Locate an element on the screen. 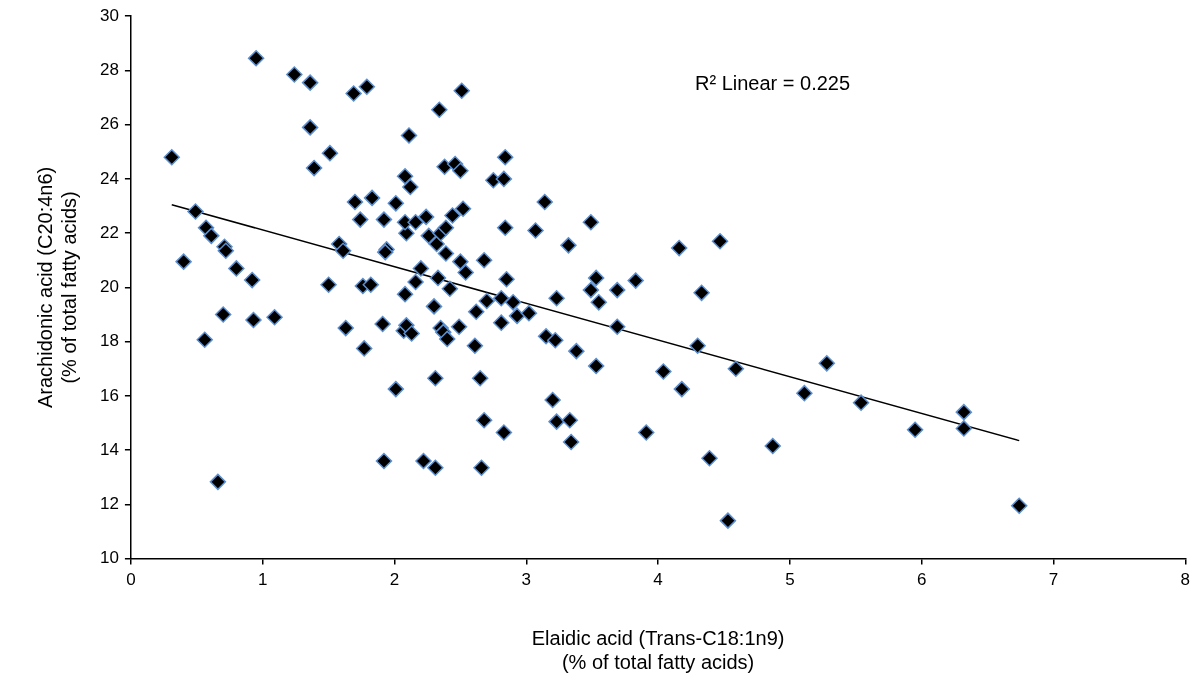 The width and height of the screenshot is (1196, 691). y-tick-label: 14 is located at coordinates (109, 449).